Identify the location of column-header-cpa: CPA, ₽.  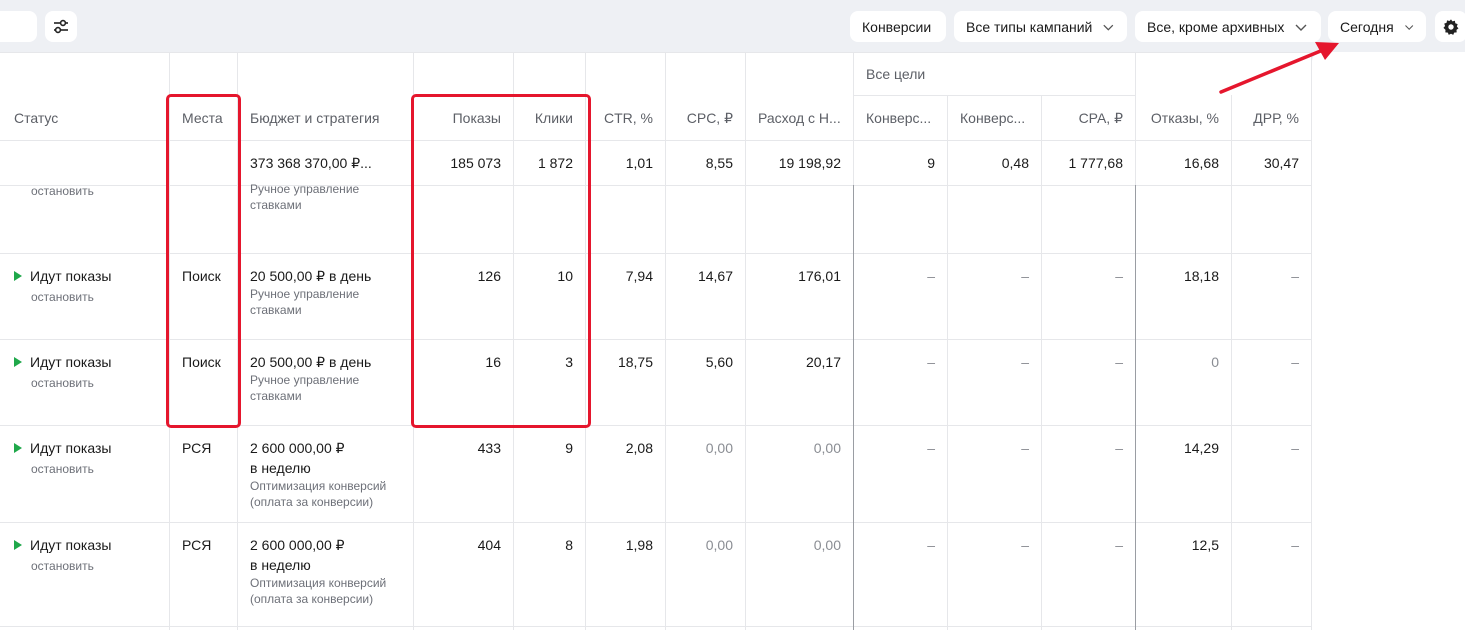
(1100, 118).